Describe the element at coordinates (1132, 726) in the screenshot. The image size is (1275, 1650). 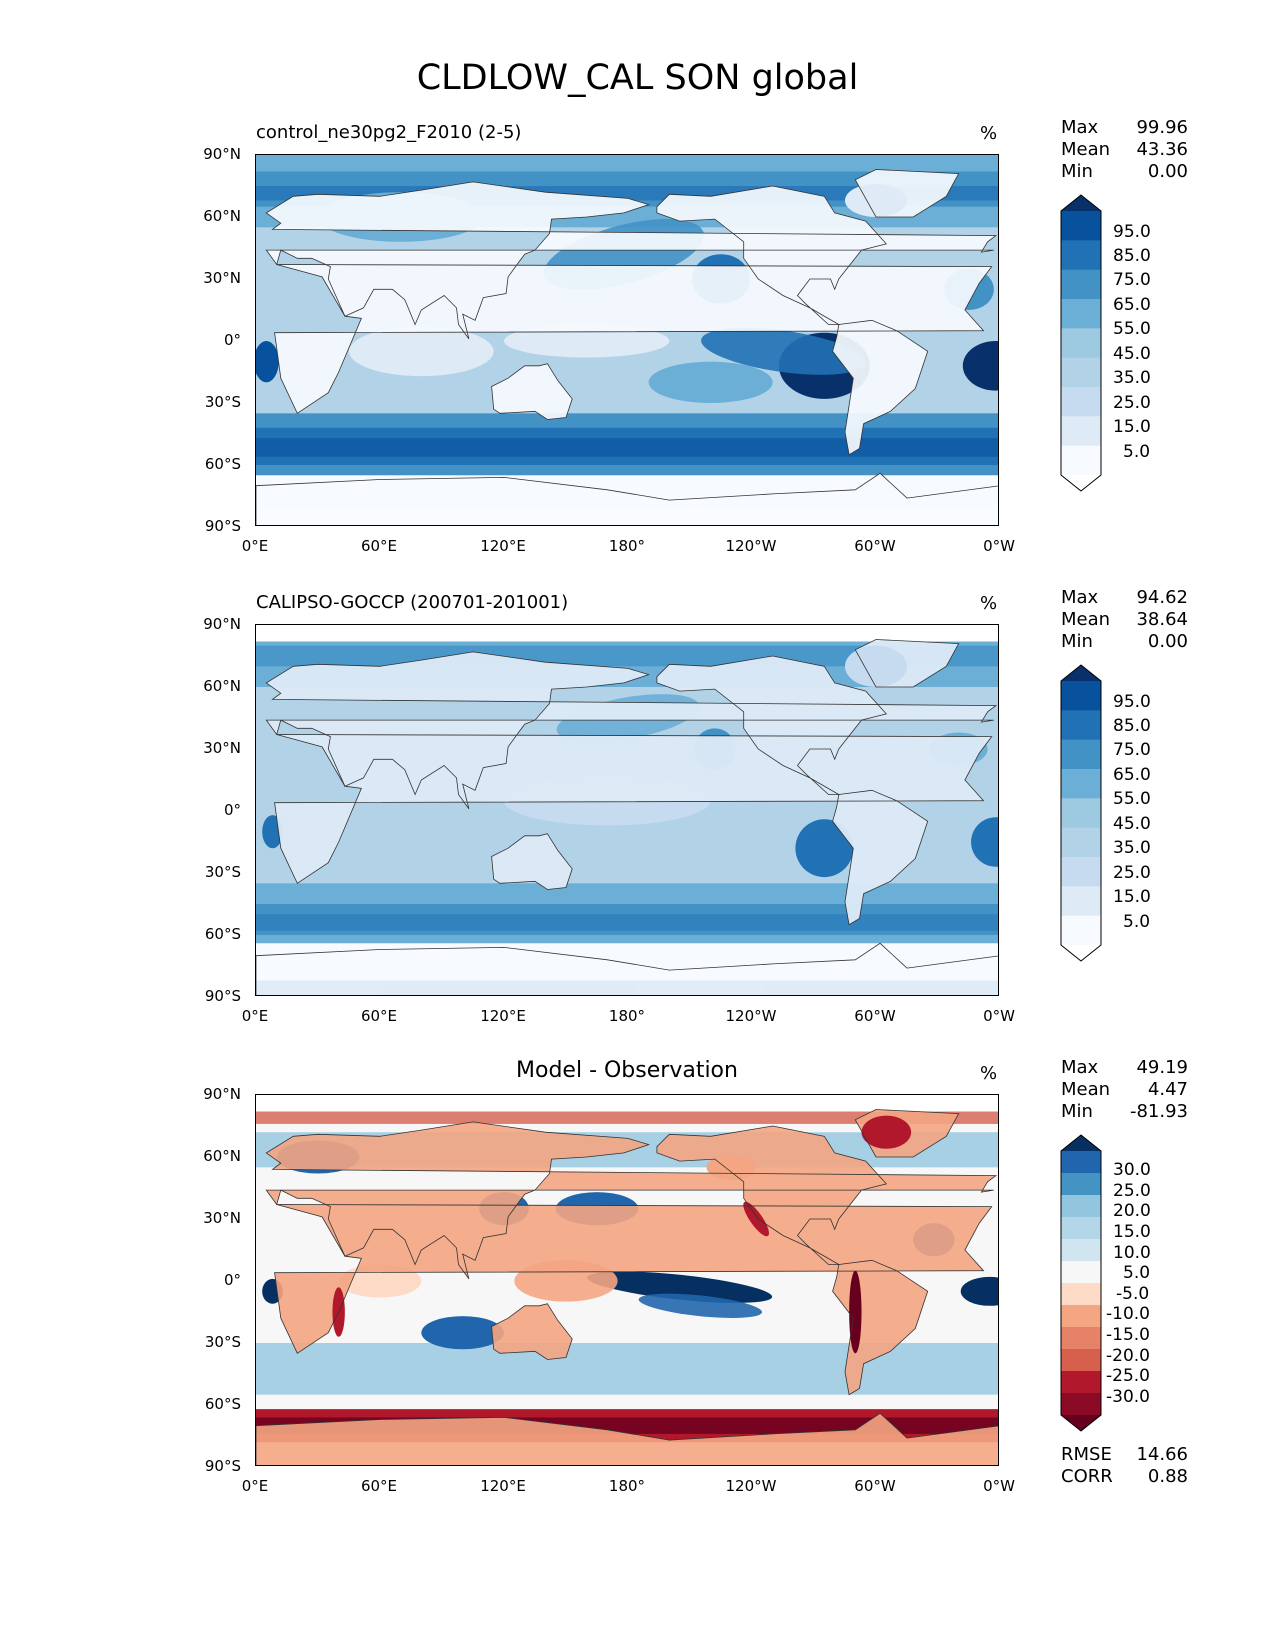
I see `colorbar-tick-label: 85.0` at that location.